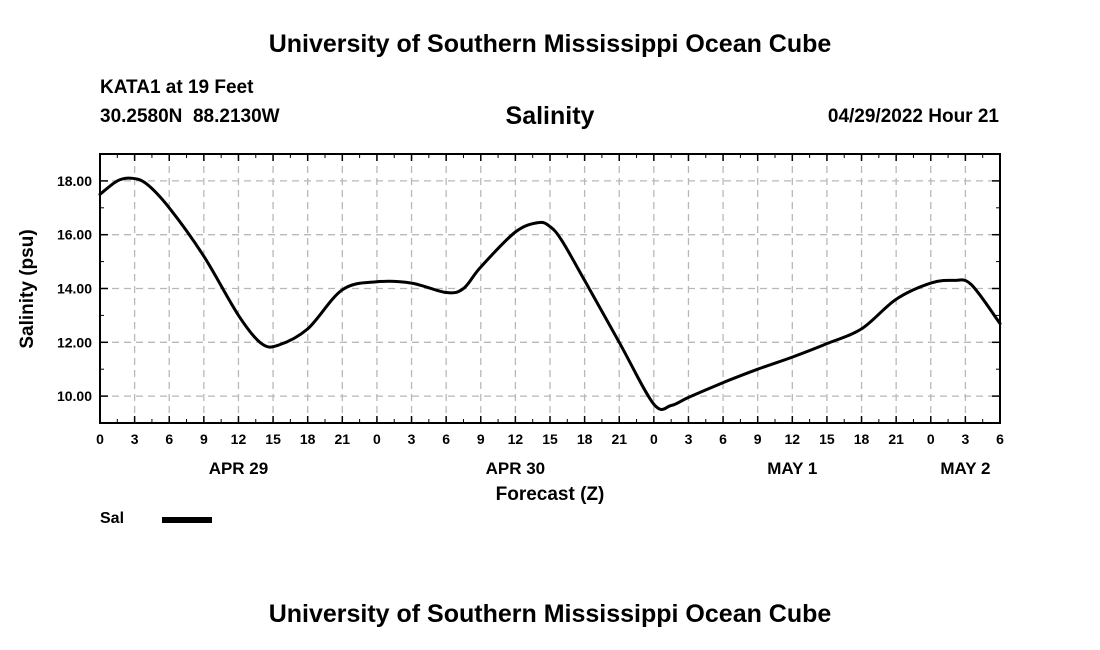 Image resolution: width=1100 pixels, height=650 pixels. I want to click on legend-line-sal, so click(187, 520).